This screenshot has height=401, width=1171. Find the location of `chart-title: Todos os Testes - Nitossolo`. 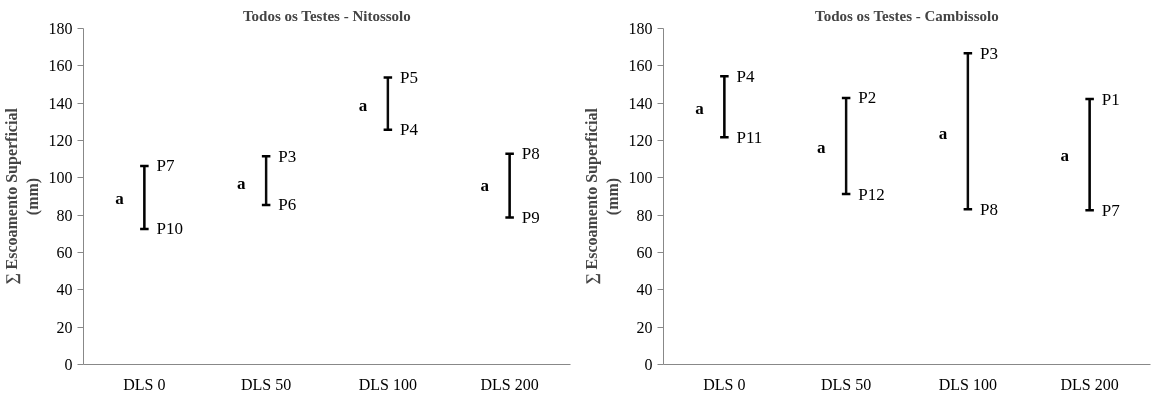

chart-title: Todos os Testes - Nitossolo is located at coordinates (326, 15).